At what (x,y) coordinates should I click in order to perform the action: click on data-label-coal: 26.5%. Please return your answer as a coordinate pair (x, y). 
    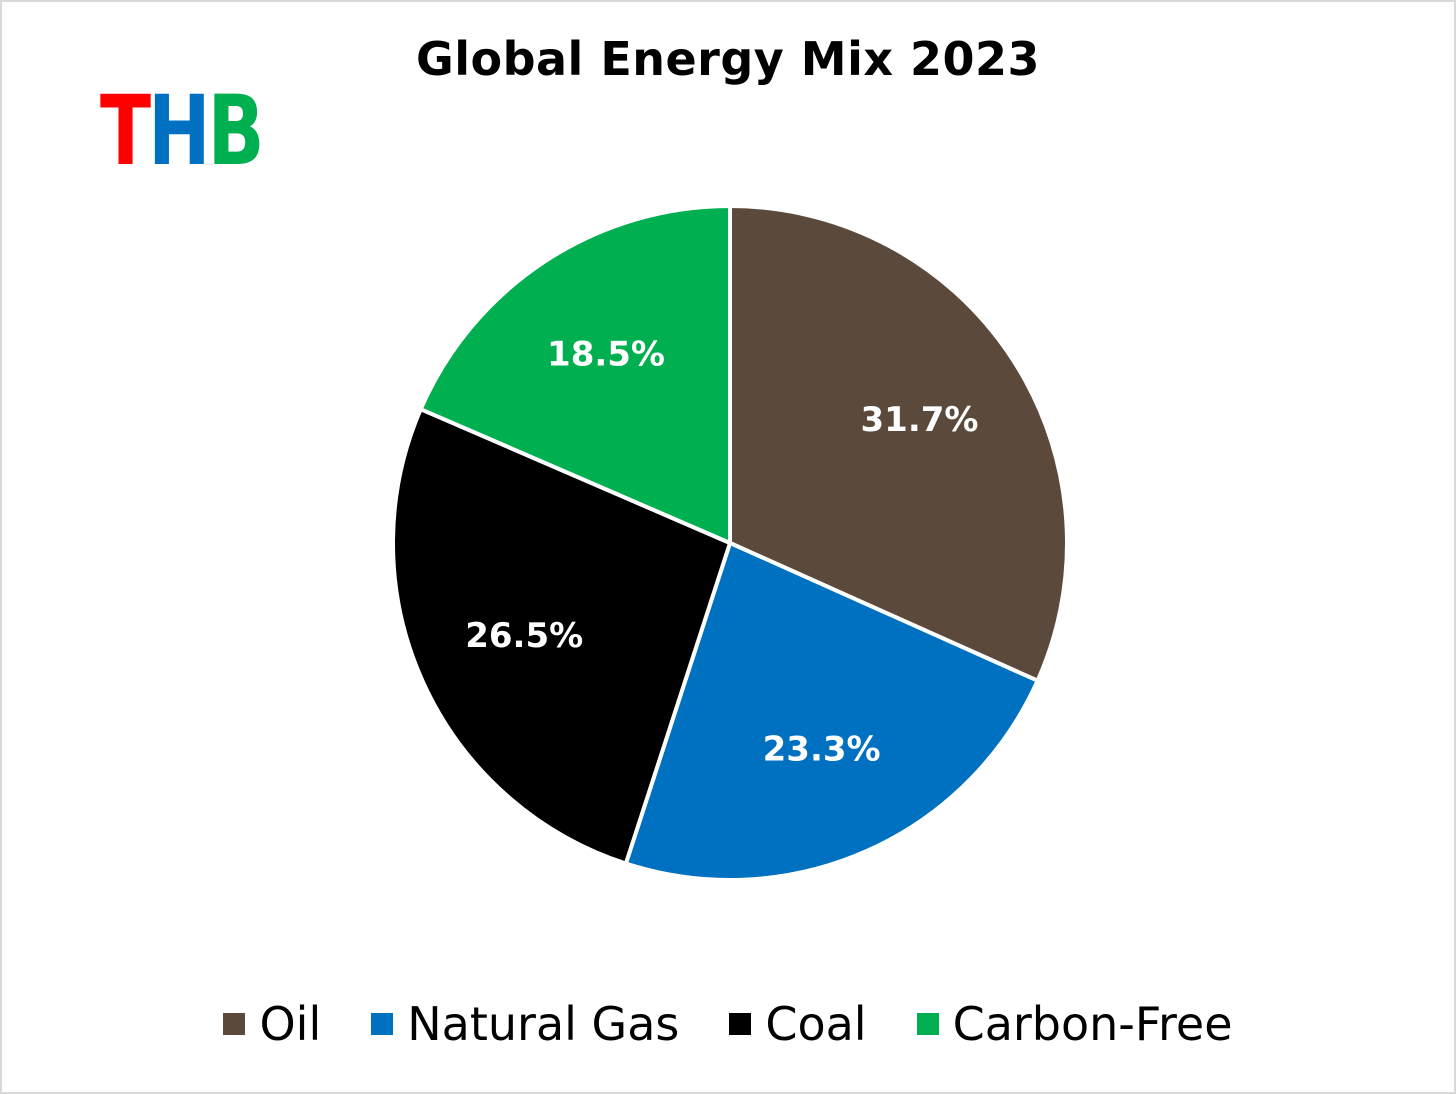
    Looking at the image, I should click on (524, 636).